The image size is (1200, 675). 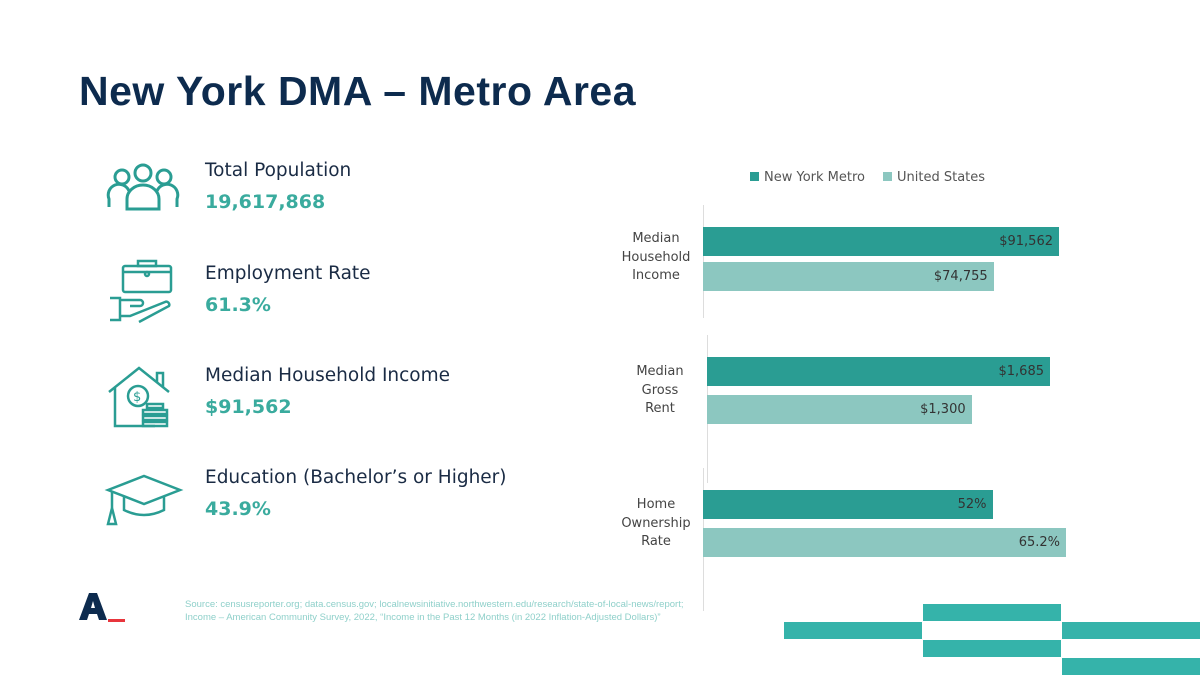 I want to click on people-group-icon, so click(x=143, y=187).